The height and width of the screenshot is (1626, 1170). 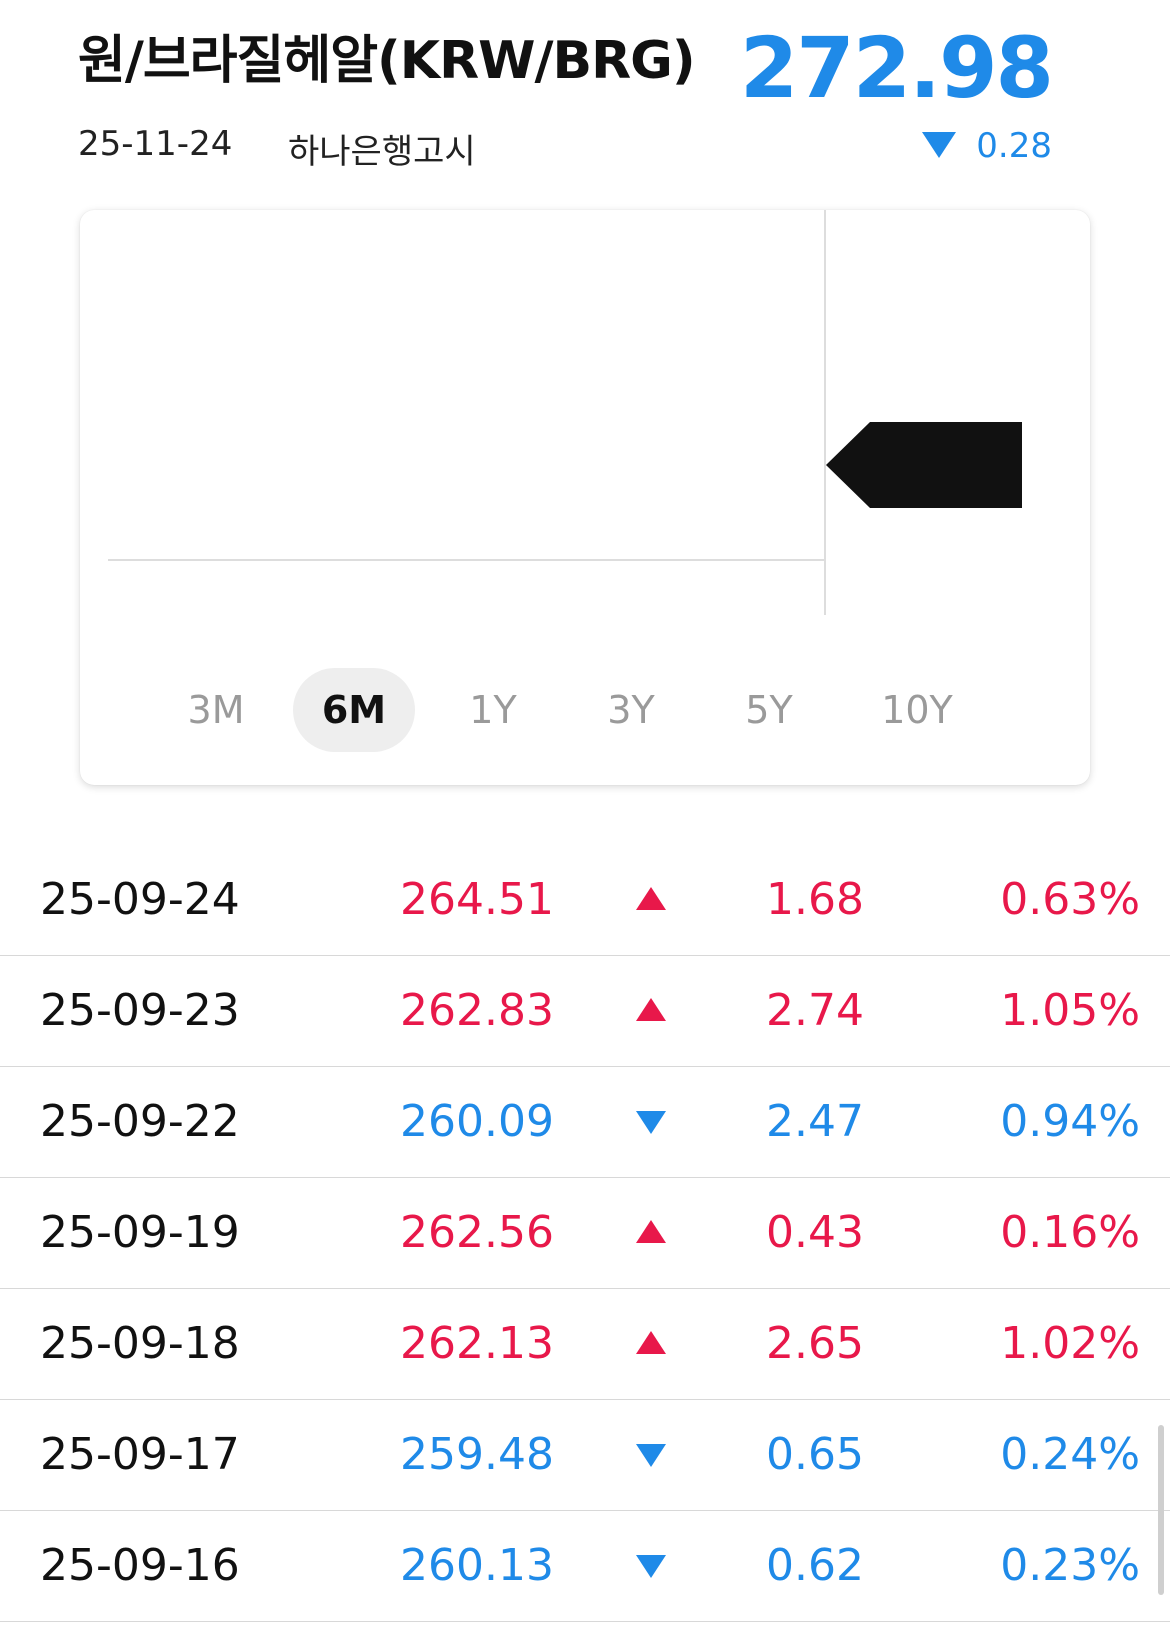 I want to click on table-row: 25-09-22 260.09 2.47 0.94%, so click(x=585, y=1122).